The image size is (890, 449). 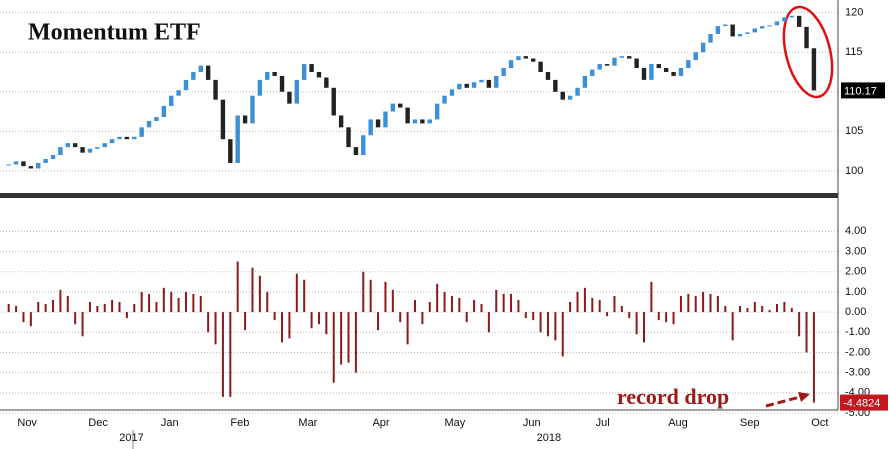 I want to click on x-tick-label: Jun, so click(x=532, y=423).